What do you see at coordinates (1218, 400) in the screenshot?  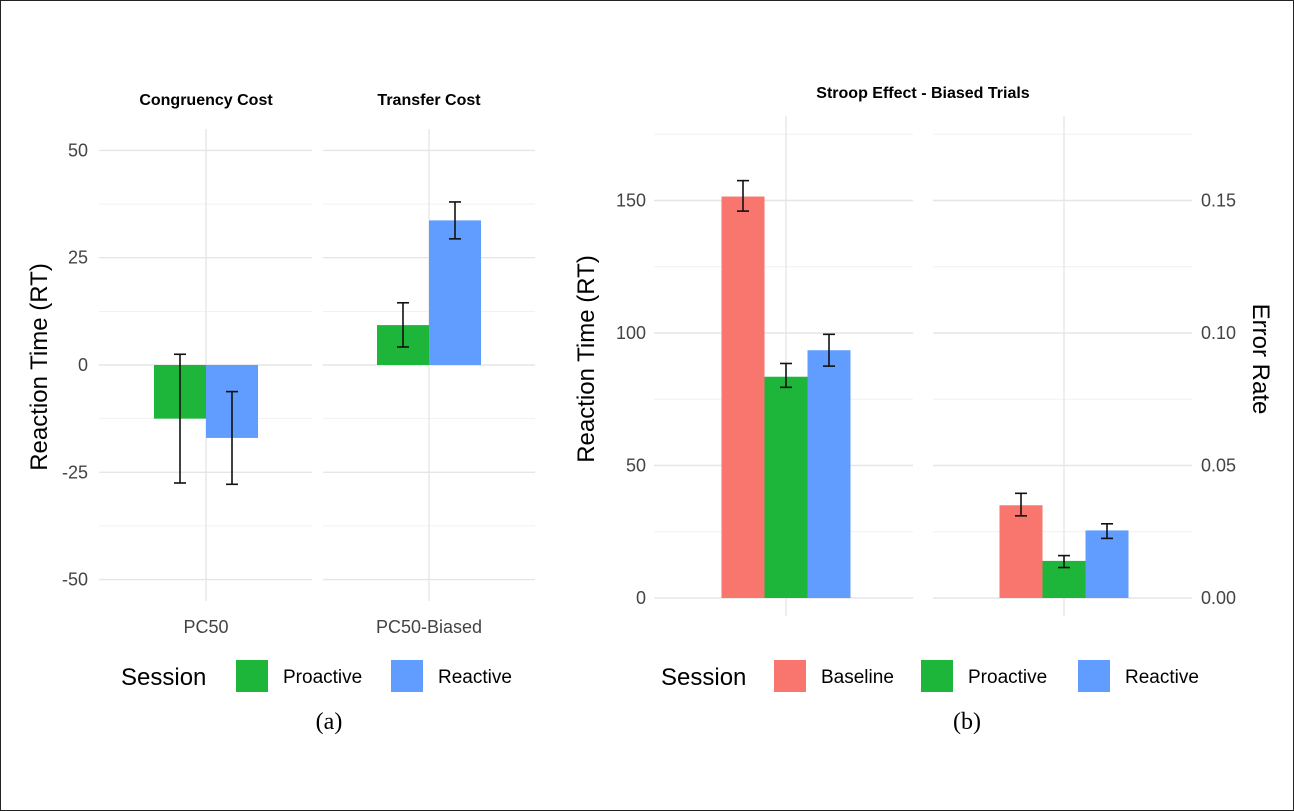 I see `panel-b-y2-ticks: 0.00 0.05 0.10 0.15` at bounding box center [1218, 400].